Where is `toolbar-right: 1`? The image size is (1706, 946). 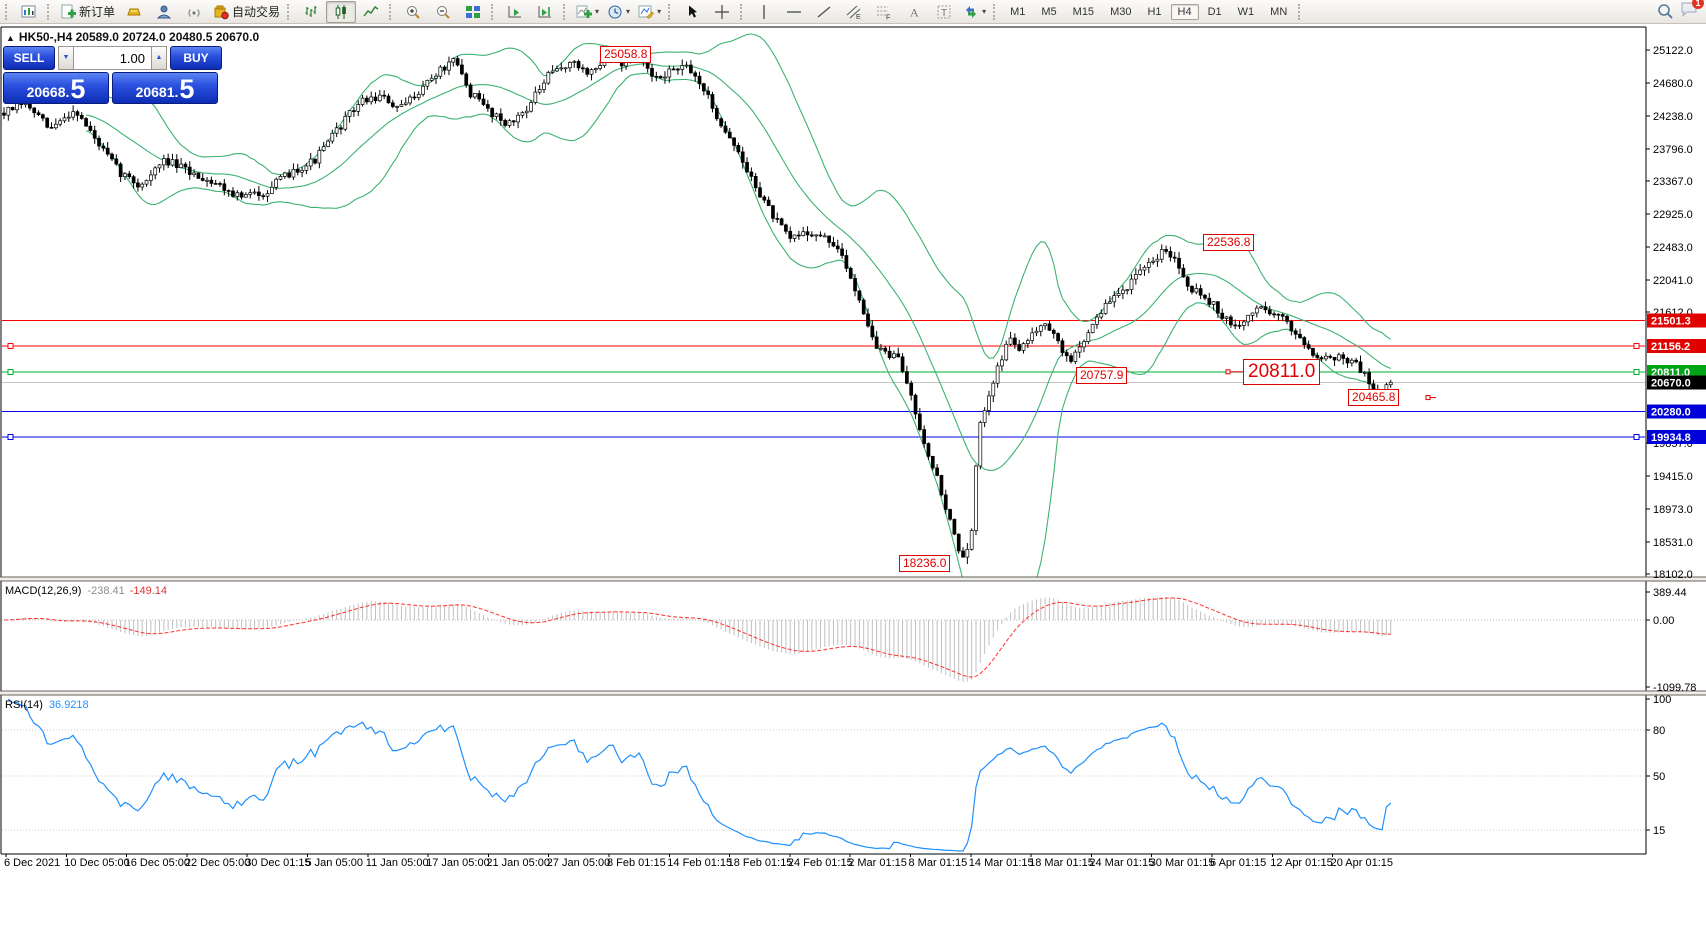 toolbar-right: 1 is located at coordinates (1680, 11).